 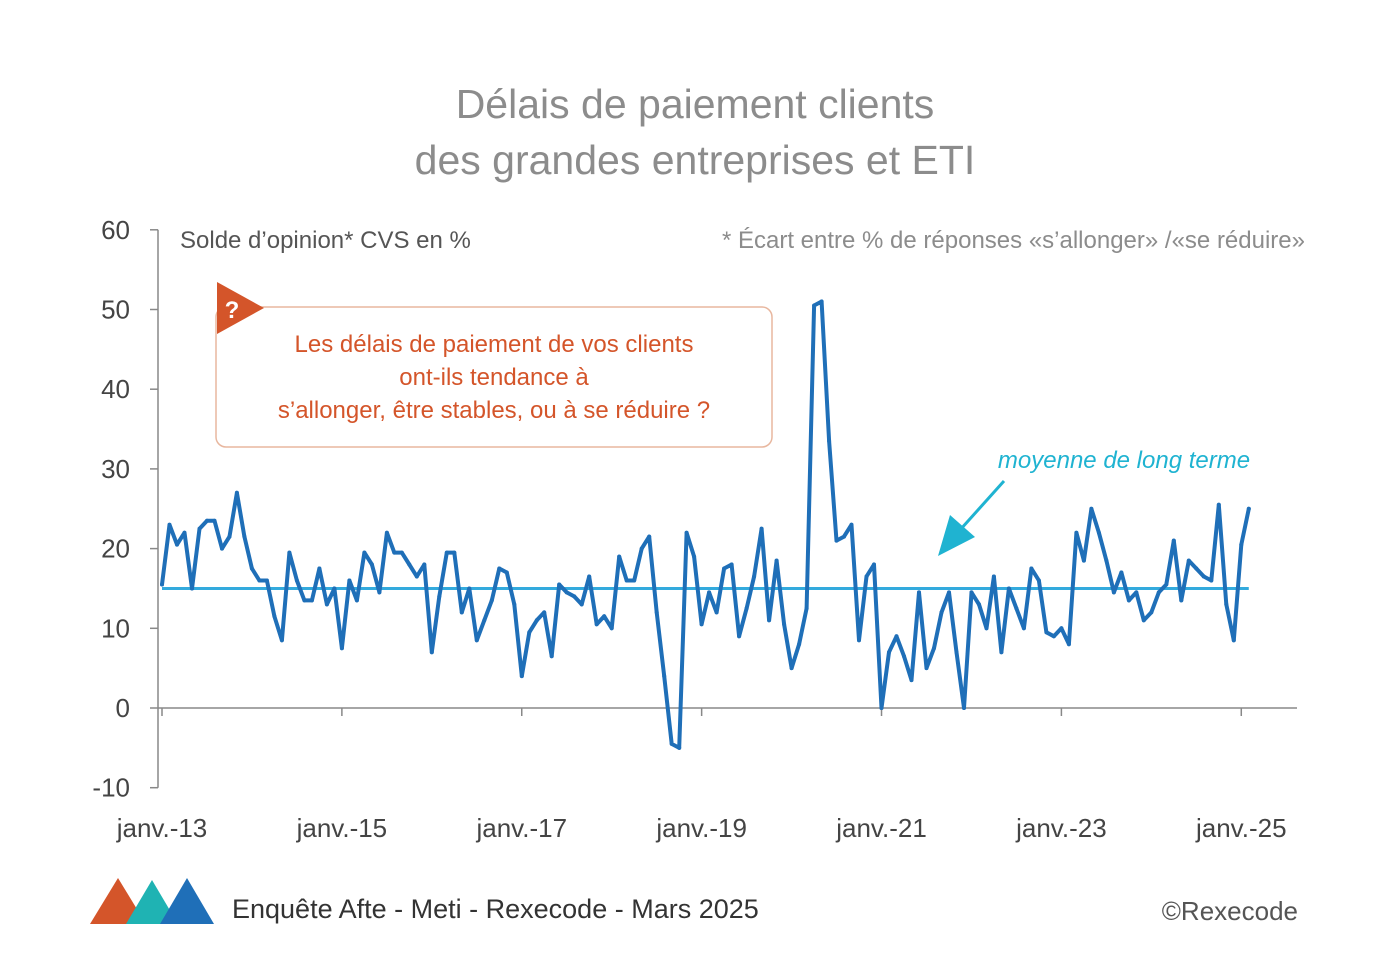 I want to click on y-axis-tick-labels: -10 0 10 20 30 40 50 60, so click(x=111, y=509).